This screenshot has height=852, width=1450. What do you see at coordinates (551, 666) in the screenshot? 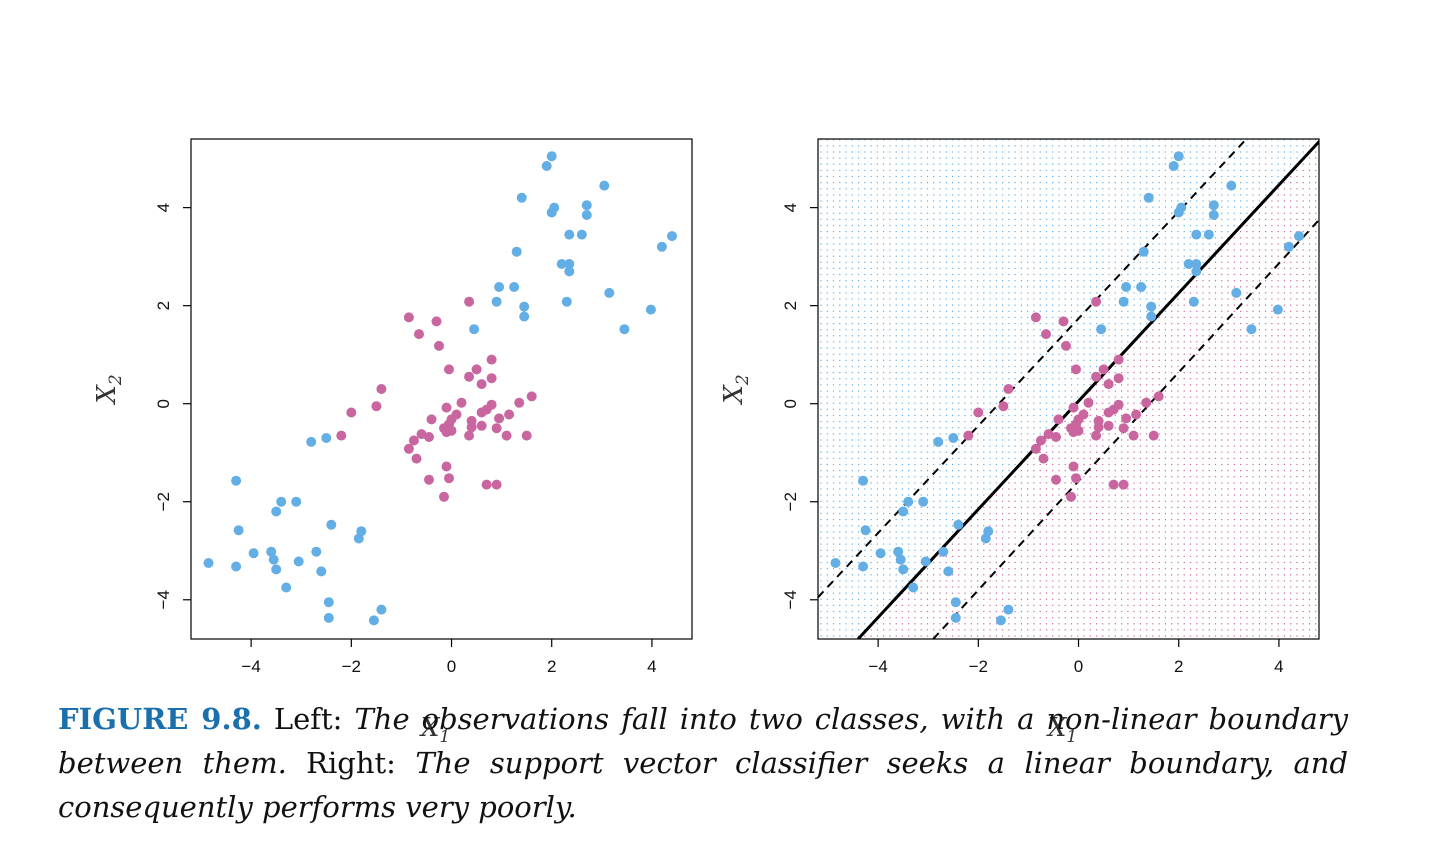
I see `left-x-tick-label: 2` at bounding box center [551, 666].